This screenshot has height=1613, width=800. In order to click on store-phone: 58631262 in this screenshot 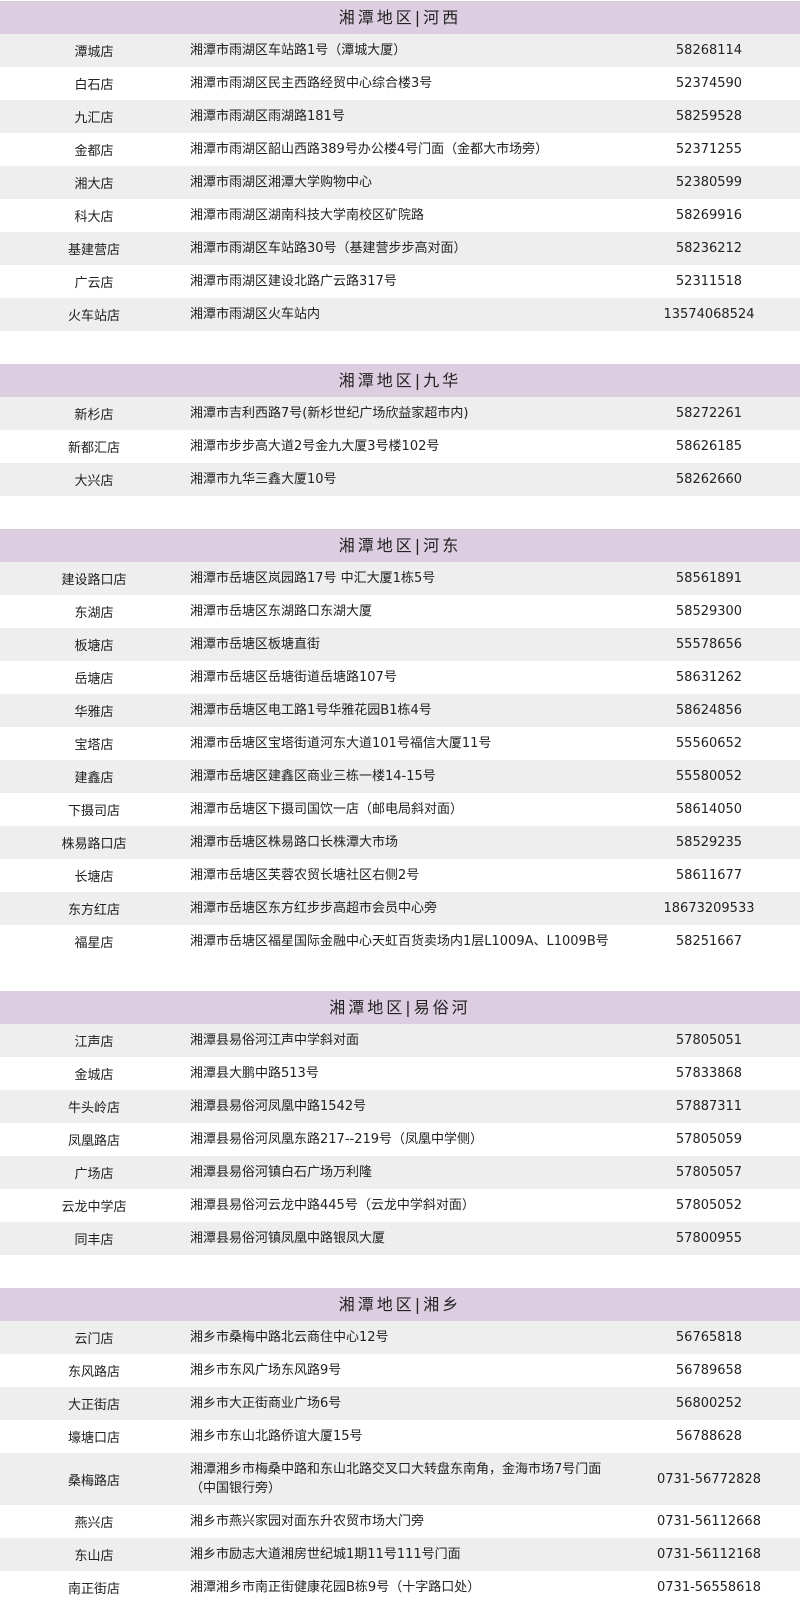, I will do `click(709, 677)`.